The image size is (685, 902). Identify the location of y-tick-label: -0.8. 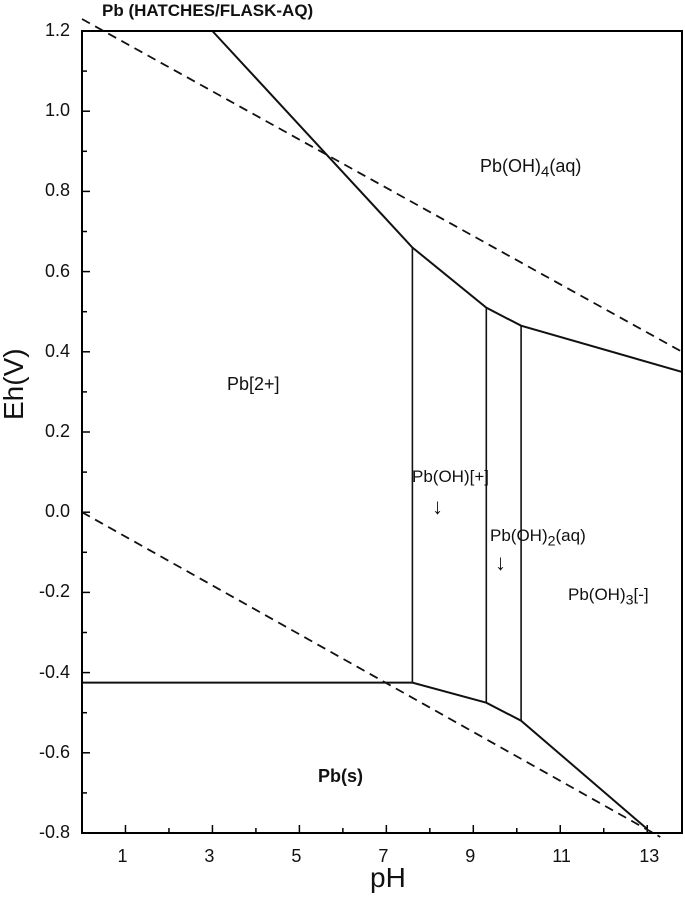
(54, 832).